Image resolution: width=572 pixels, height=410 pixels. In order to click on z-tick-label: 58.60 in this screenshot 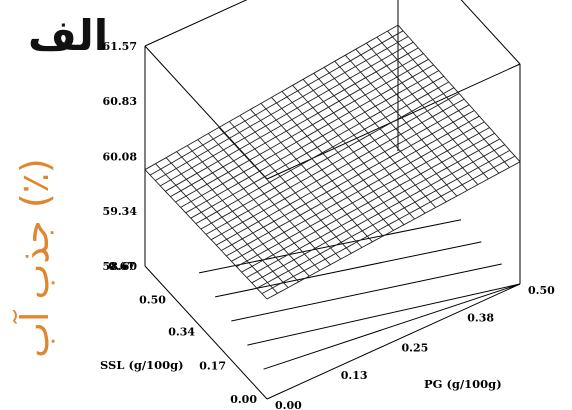, I will do `click(120, 266)`.